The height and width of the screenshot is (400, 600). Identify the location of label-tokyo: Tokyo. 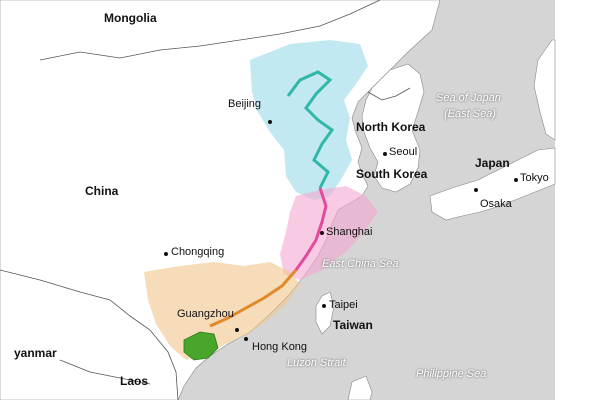
(534, 178).